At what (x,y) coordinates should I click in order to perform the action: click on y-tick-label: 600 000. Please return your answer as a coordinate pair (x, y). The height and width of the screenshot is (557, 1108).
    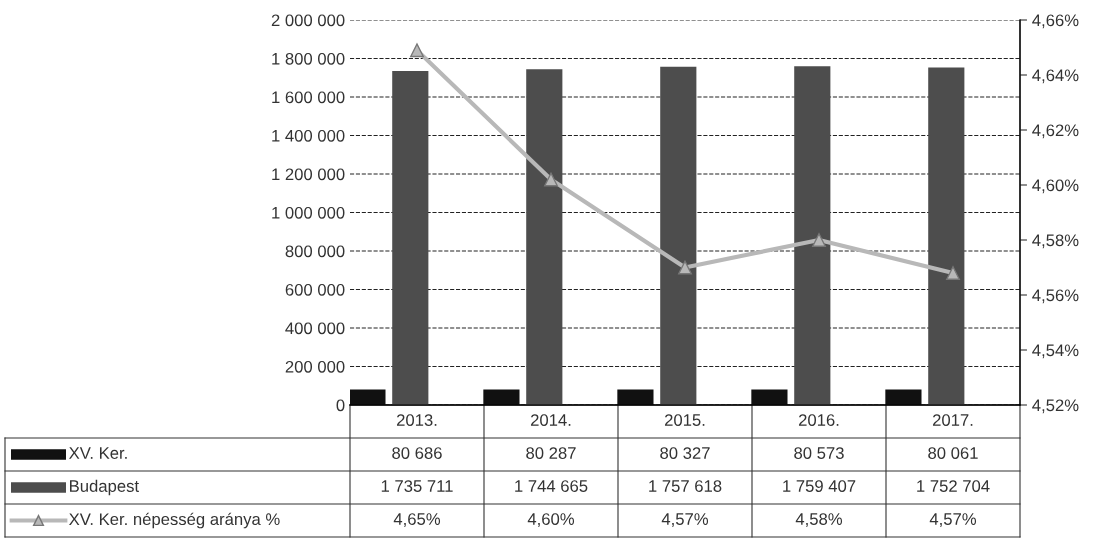
    Looking at the image, I should click on (315, 289).